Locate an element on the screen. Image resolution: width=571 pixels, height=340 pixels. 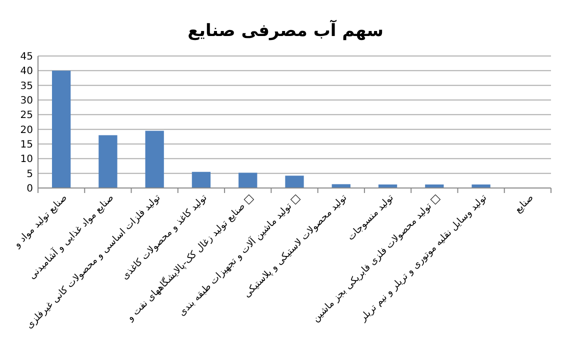
y-tick-label: 25 is located at coordinates (26, 116).